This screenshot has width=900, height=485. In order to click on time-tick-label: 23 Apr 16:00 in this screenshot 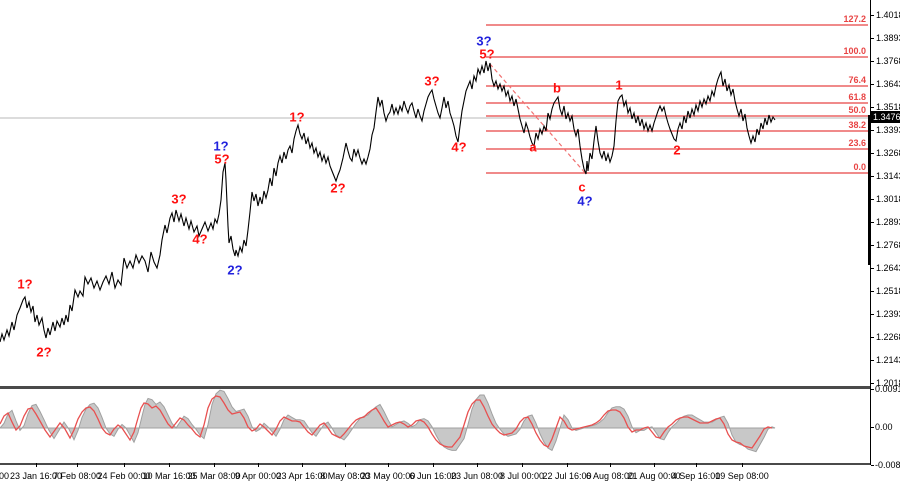, I will do `click(302, 476)`.